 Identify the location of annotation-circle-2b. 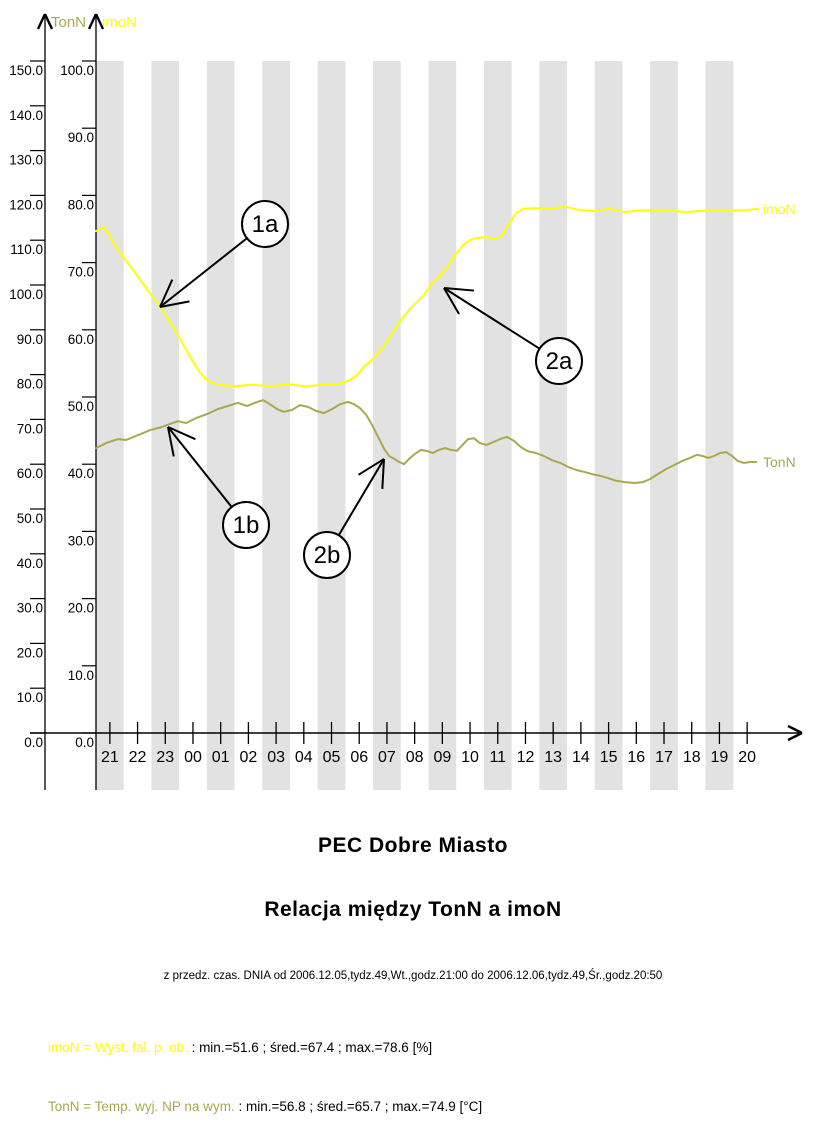
(327, 555).